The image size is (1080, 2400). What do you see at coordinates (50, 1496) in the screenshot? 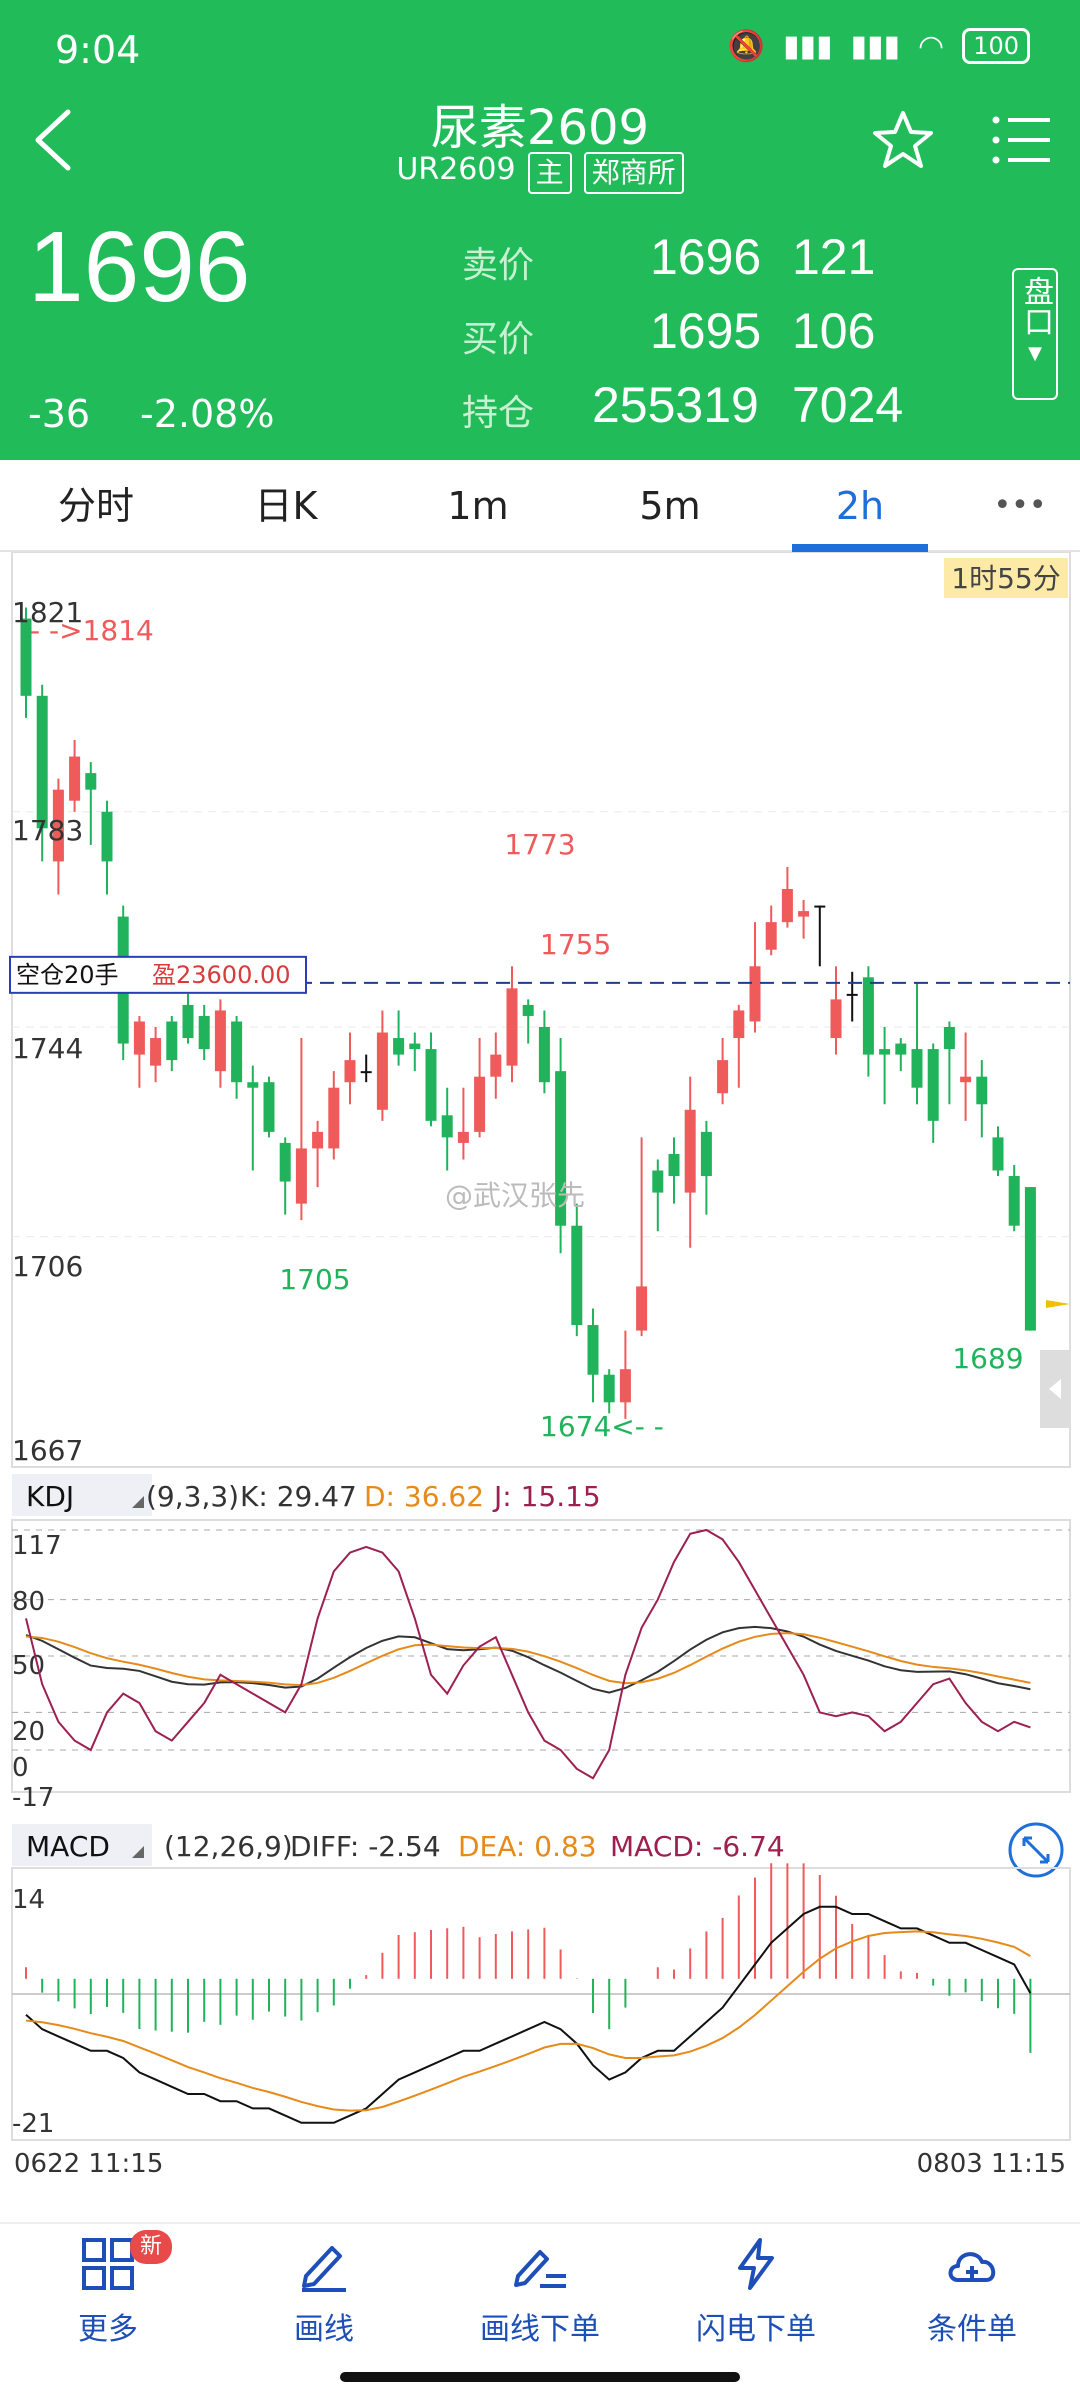
I see `kdj-title: KDJ` at bounding box center [50, 1496].